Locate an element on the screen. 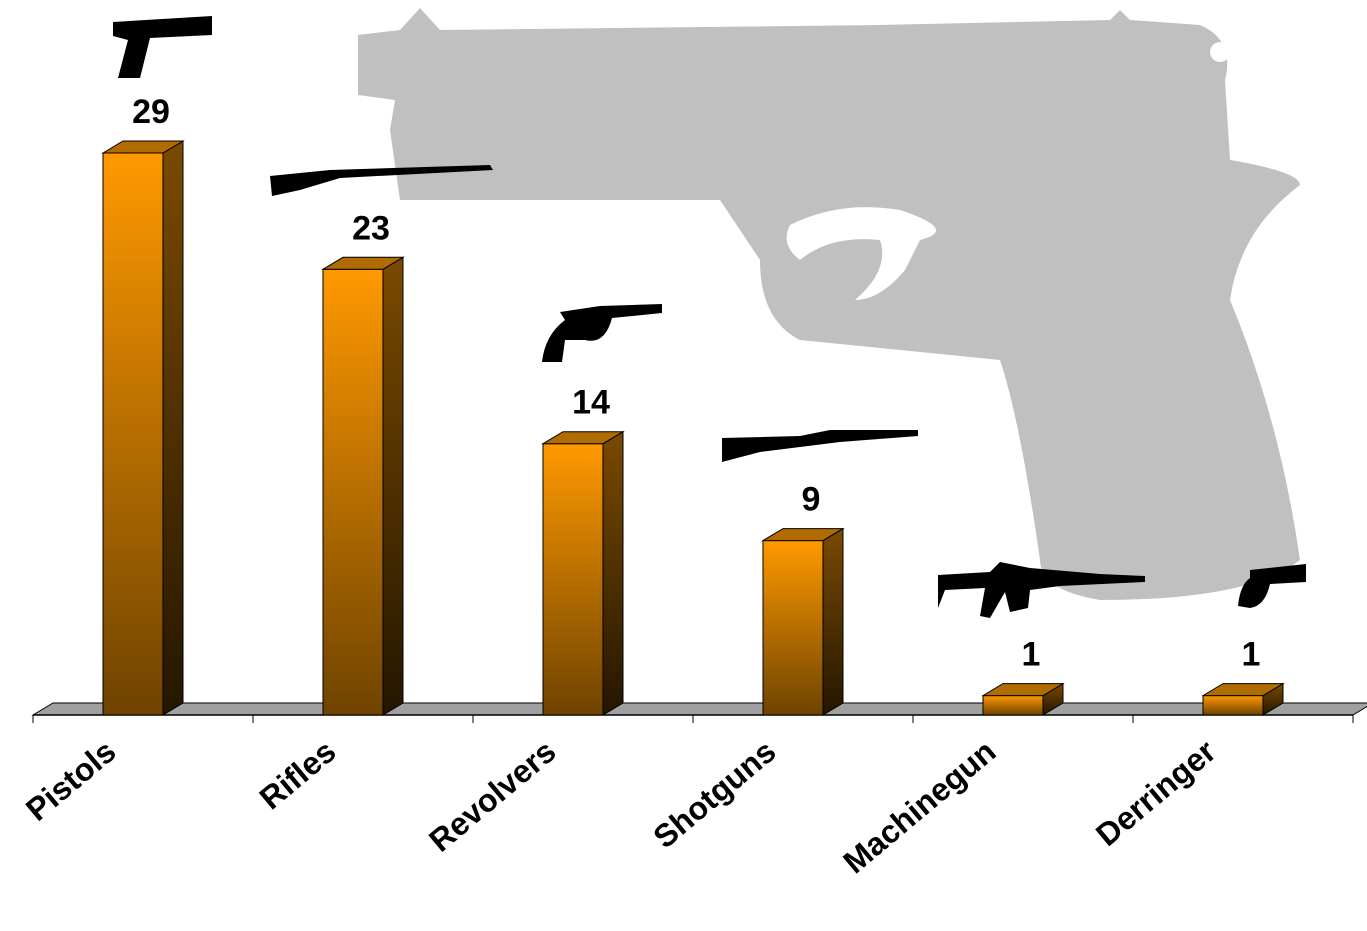 The width and height of the screenshot is (1367, 931). x-tick-label: Pistols is located at coordinates (71, 780).